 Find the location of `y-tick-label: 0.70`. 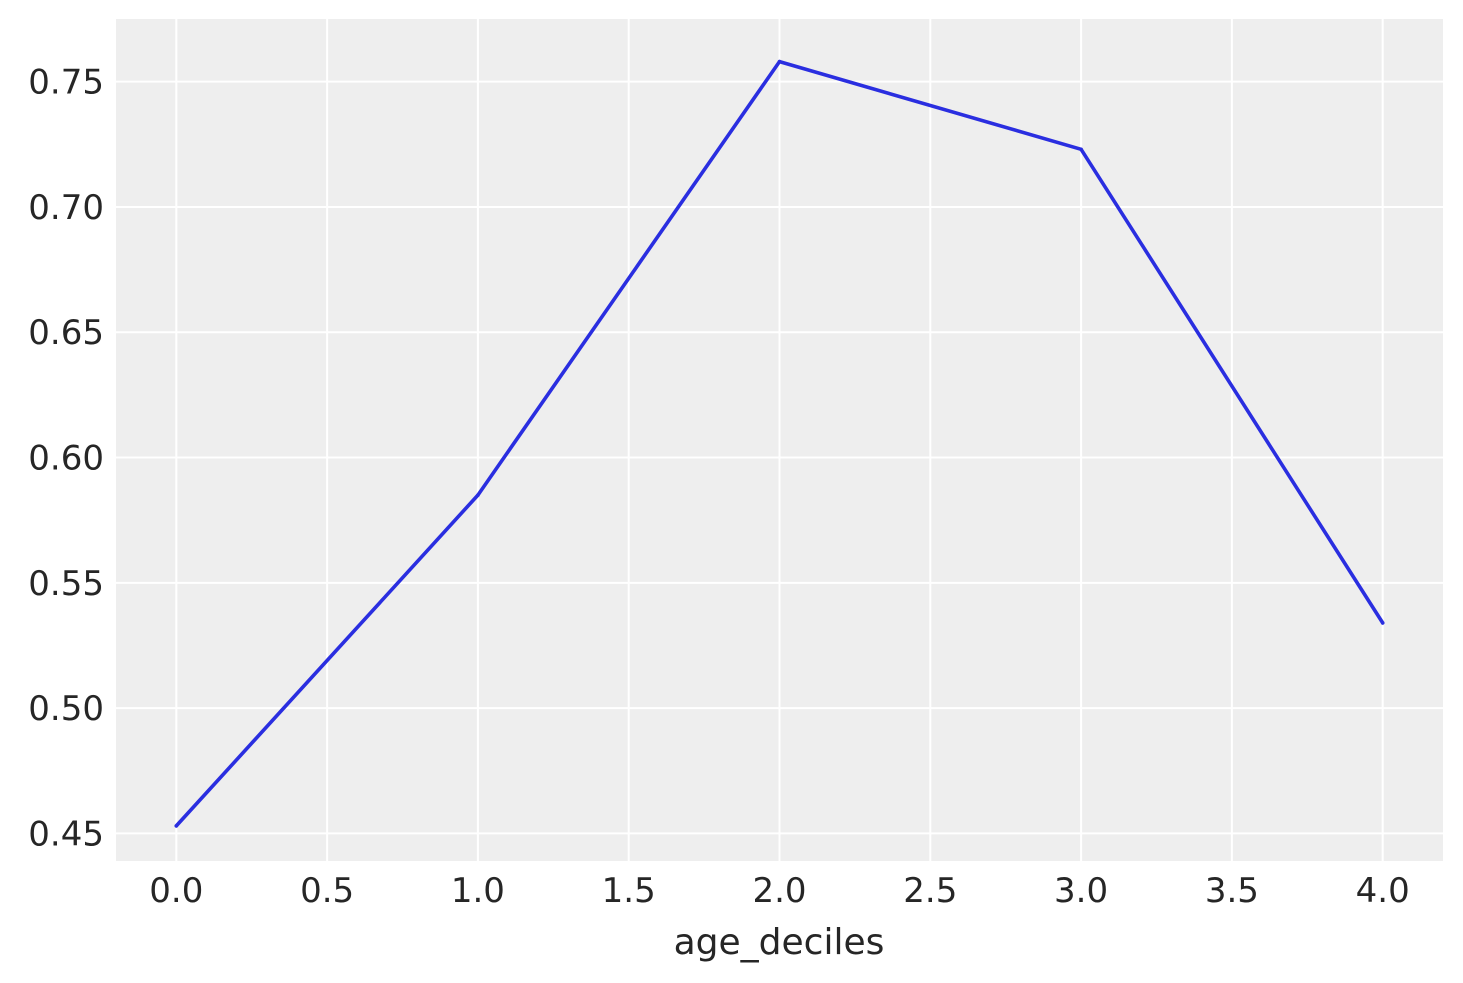

y-tick-label: 0.70 is located at coordinates (66, 208).